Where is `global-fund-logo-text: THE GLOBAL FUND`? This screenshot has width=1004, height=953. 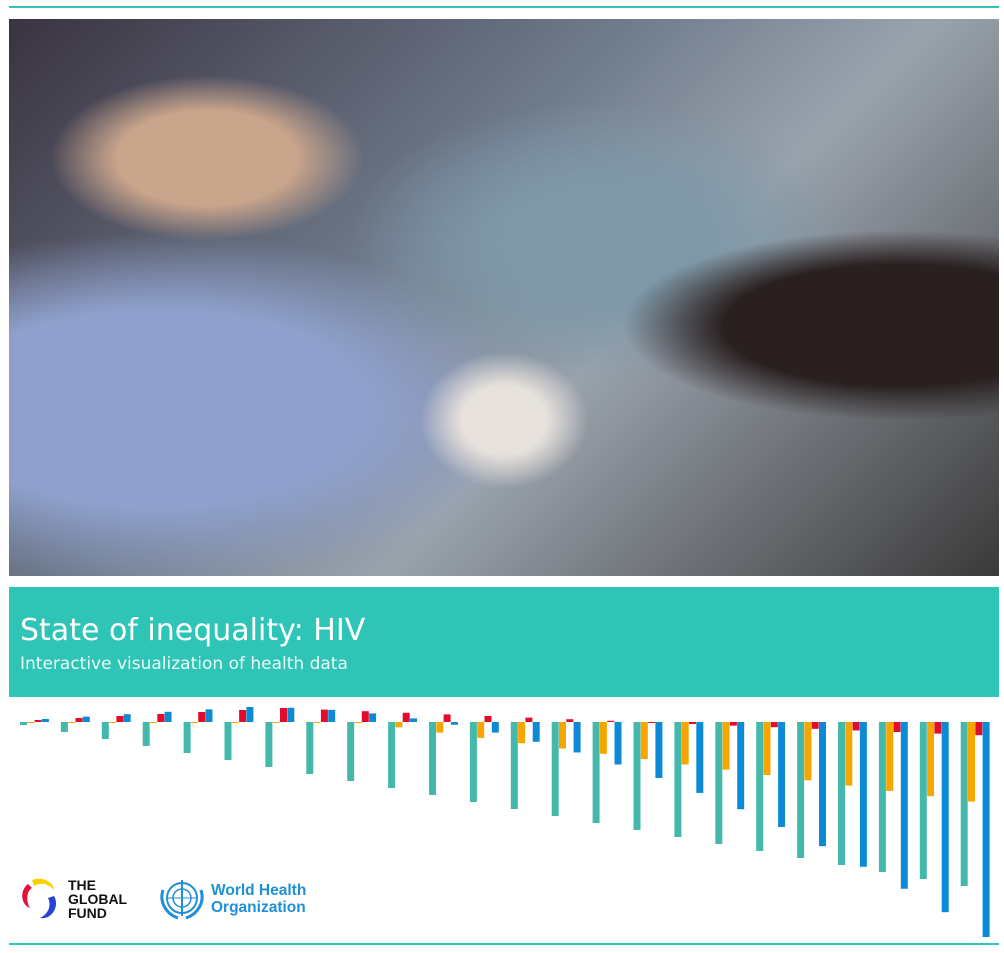
global-fund-logo-text: THE GLOBAL FUND is located at coordinates (97, 899).